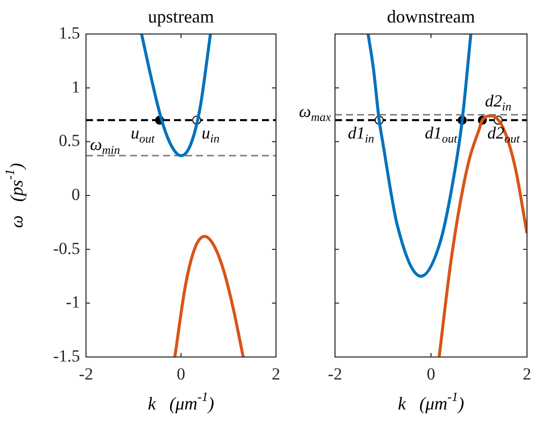 This screenshot has width=542, height=424. What do you see at coordinates (76, 86) in the screenshot?
I see `y-tick-label: 1` at bounding box center [76, 86].